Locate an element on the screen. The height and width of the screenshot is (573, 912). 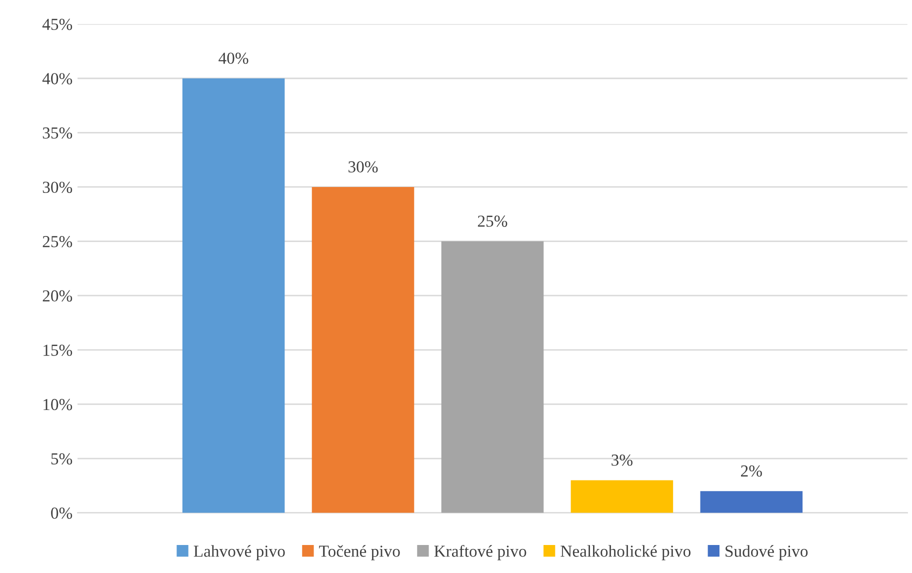
y-tick-label: 35% is located at coordinates (57, 133).